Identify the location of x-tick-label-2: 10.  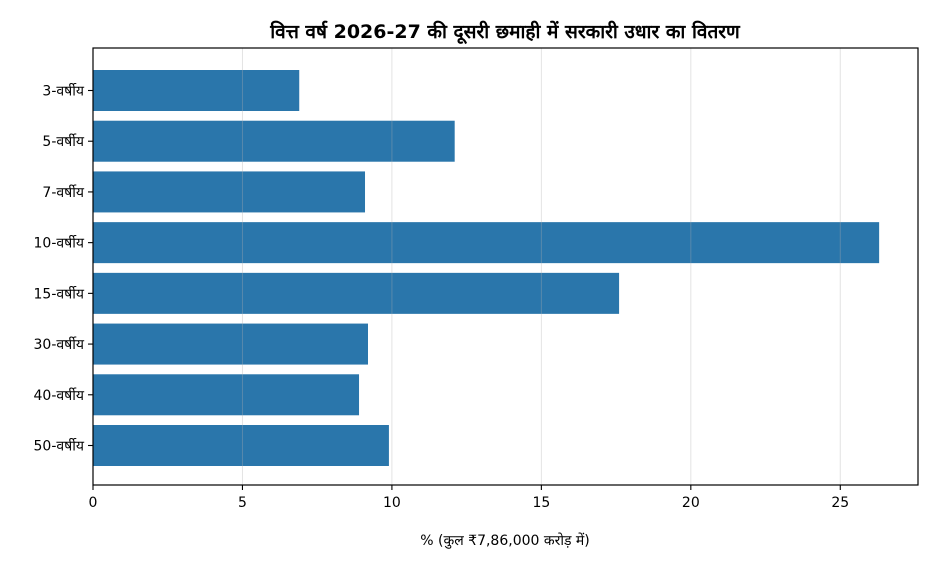
(392, 503).